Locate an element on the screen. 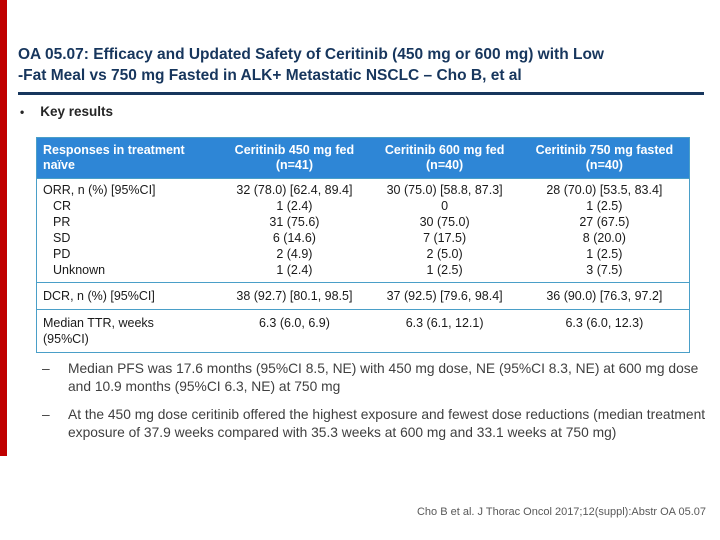 The height and width of the screenshot is (540, 720). header-label: Ceritinib 600 mg fed is located at coordinates (444, 150).